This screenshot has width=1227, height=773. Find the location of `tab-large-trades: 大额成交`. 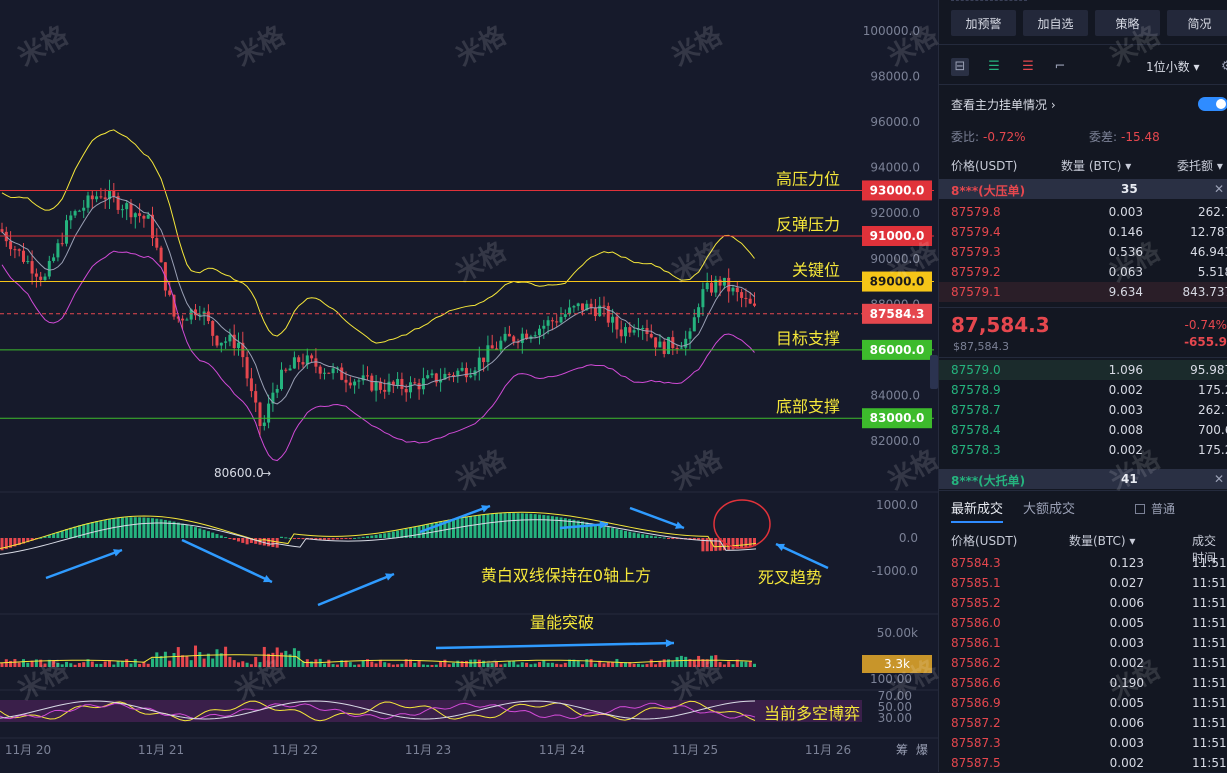

tab-large-trades: 大额成交 is located at coordinates (1049, 509).